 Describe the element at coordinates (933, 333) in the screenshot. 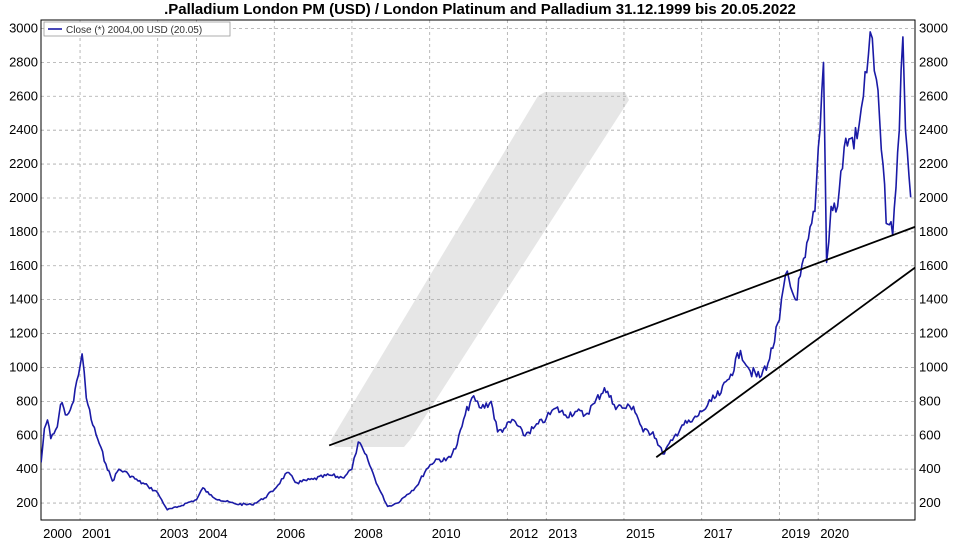

I see `y-tick-label-right: 1200` at that location.